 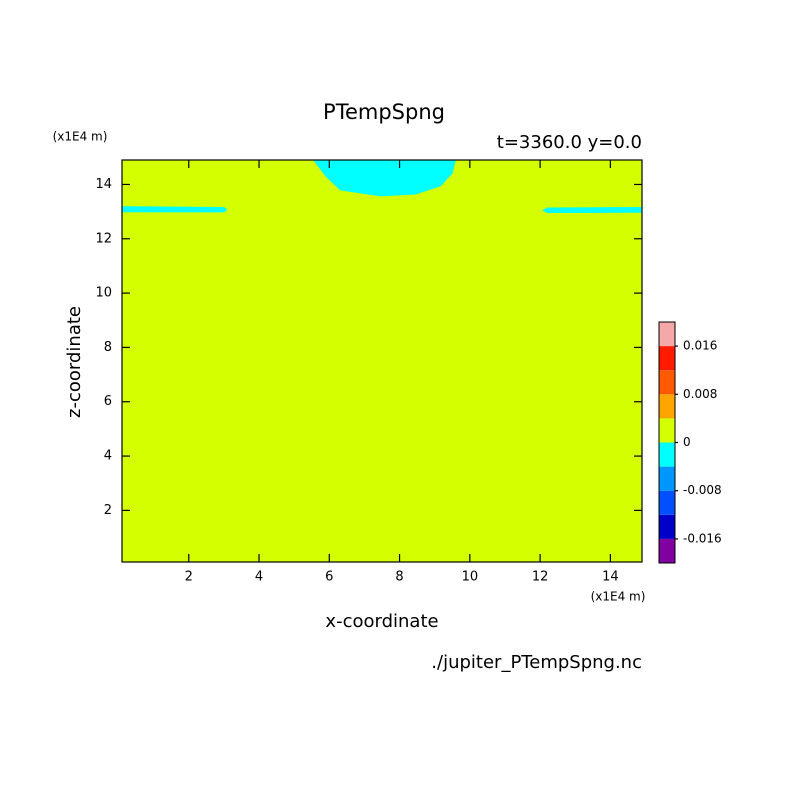 I want to click on x-tick-label: 4, so click(x=259, y=577).